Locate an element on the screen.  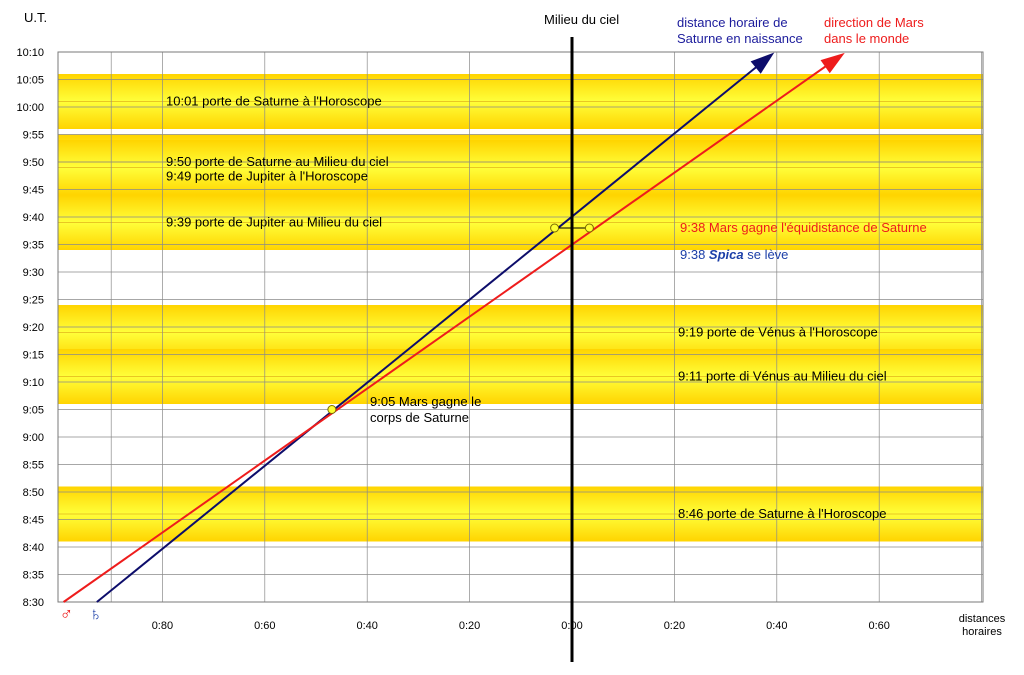
saturn-symbol: ♄ is located at coordinates (96, 614).